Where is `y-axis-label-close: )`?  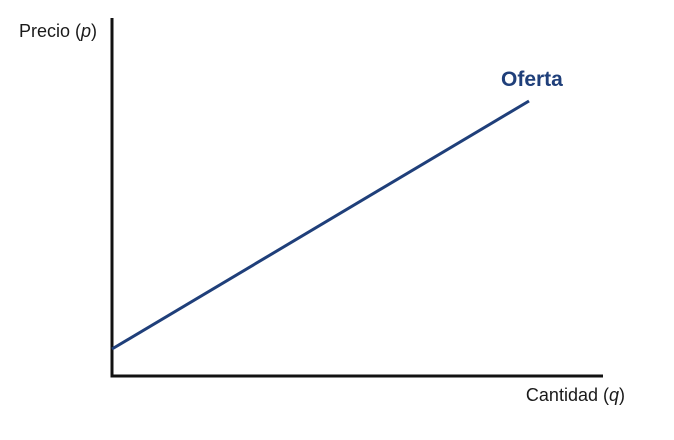 y-axis-label-close: ) is located at coordinates (94, 31).